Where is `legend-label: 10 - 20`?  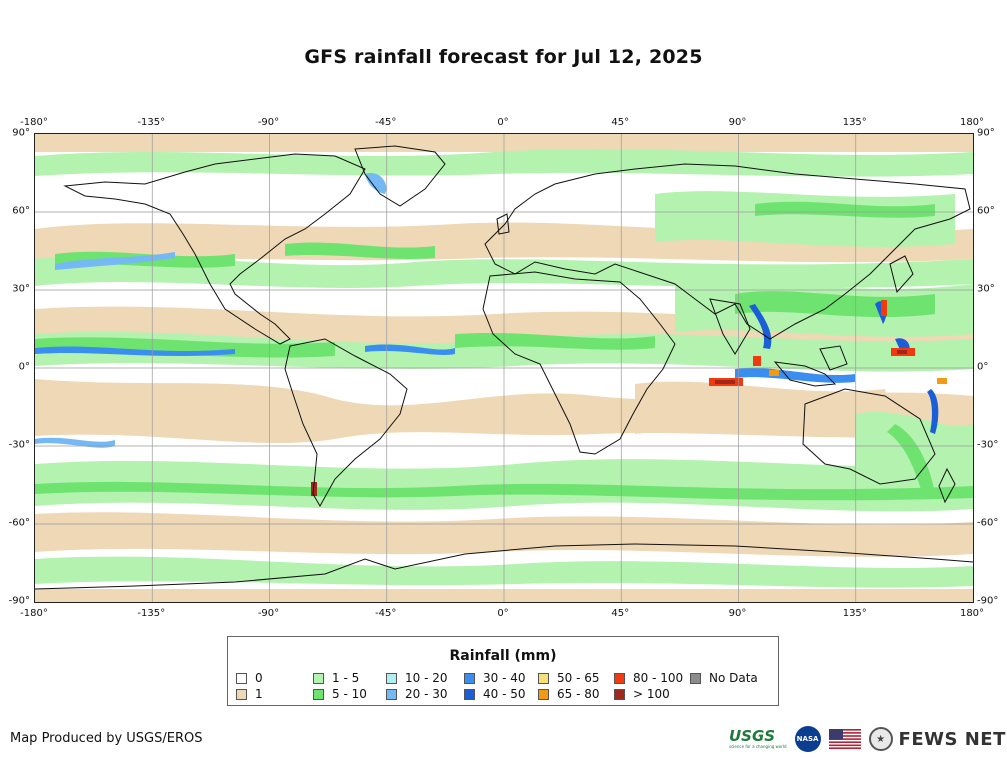
legend-label: 10 - 20 is located at coordinates (426, 678).